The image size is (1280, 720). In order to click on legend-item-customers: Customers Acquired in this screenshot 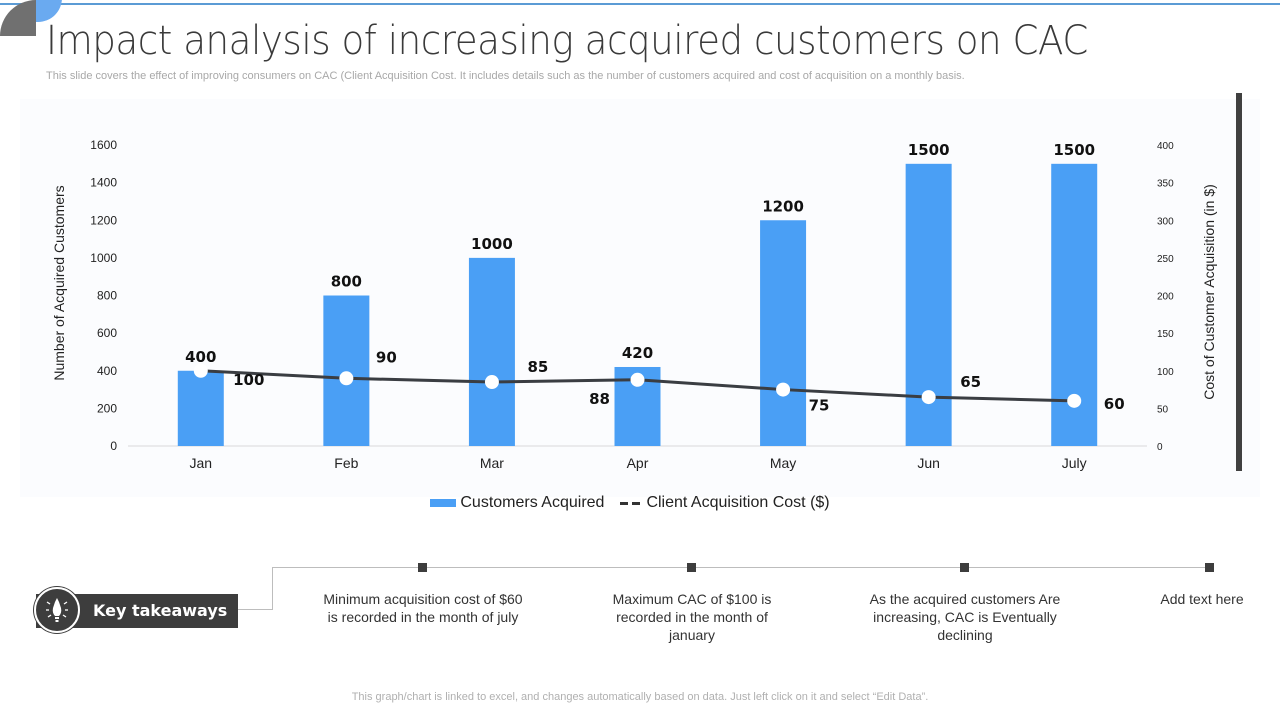, I will do `click(517, 503)`.